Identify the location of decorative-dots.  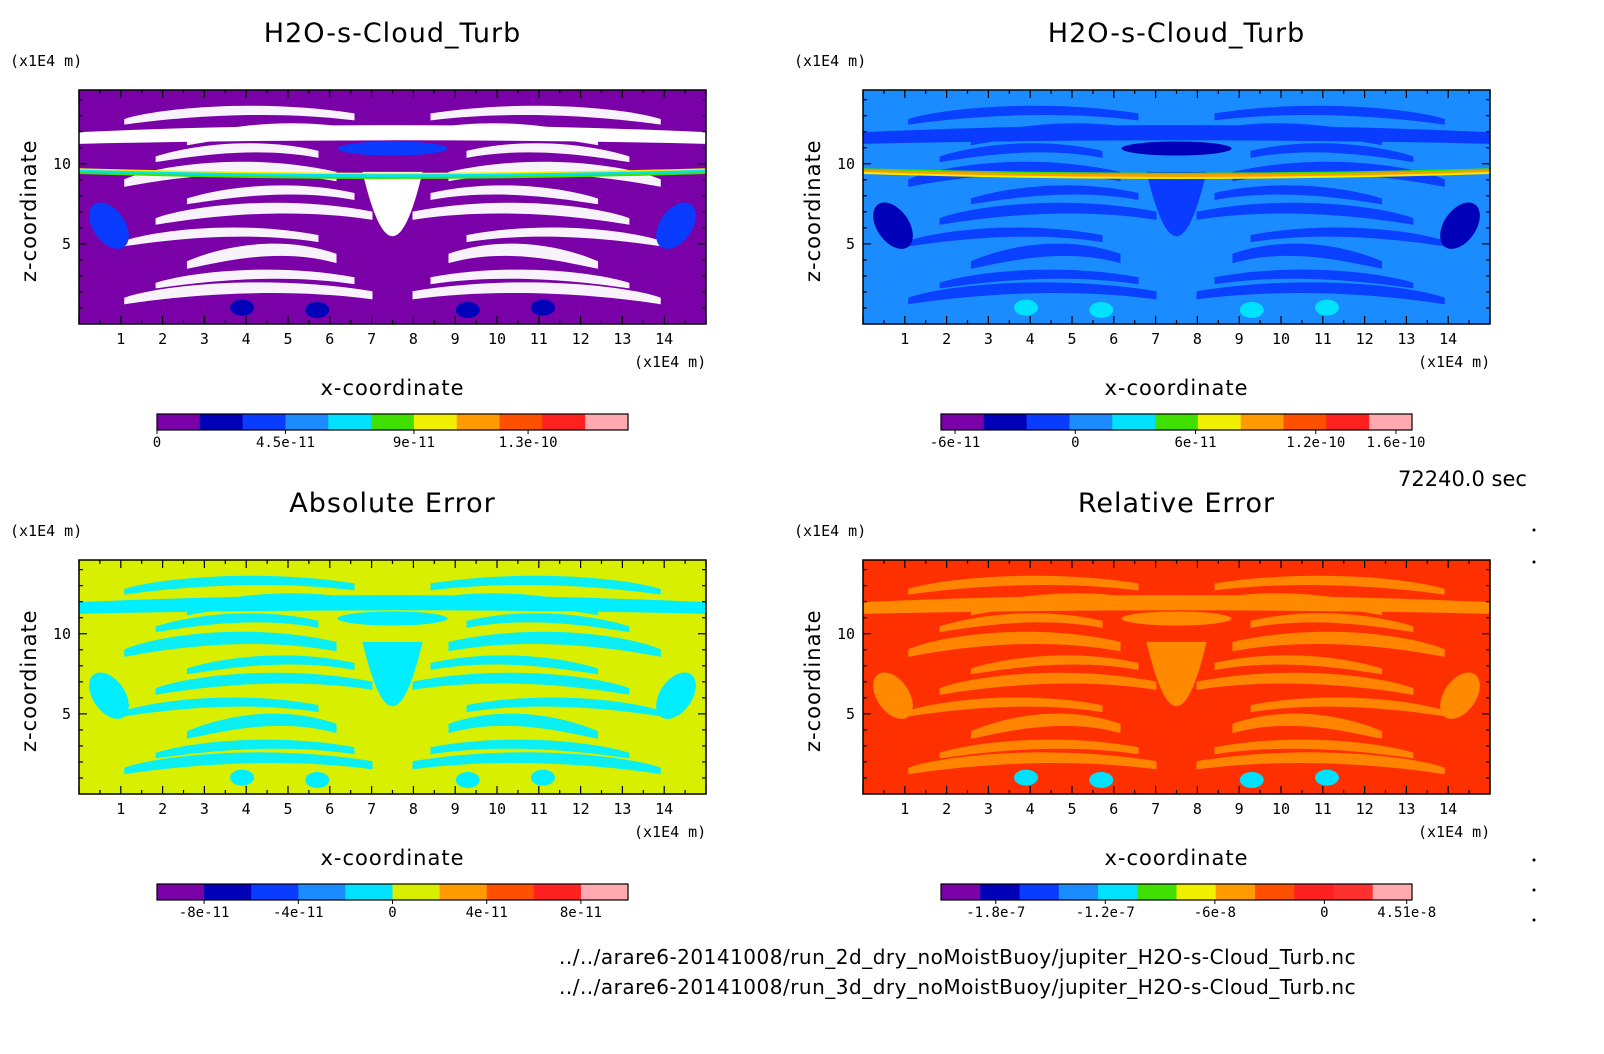
(1534, 725).